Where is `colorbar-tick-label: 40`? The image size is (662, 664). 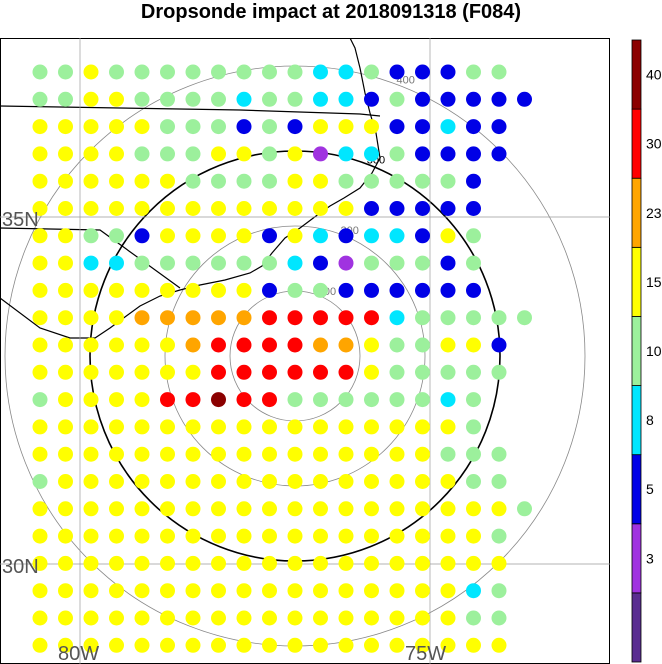 colorbar-tick-label: 40 is located at coordinates (654, 75).